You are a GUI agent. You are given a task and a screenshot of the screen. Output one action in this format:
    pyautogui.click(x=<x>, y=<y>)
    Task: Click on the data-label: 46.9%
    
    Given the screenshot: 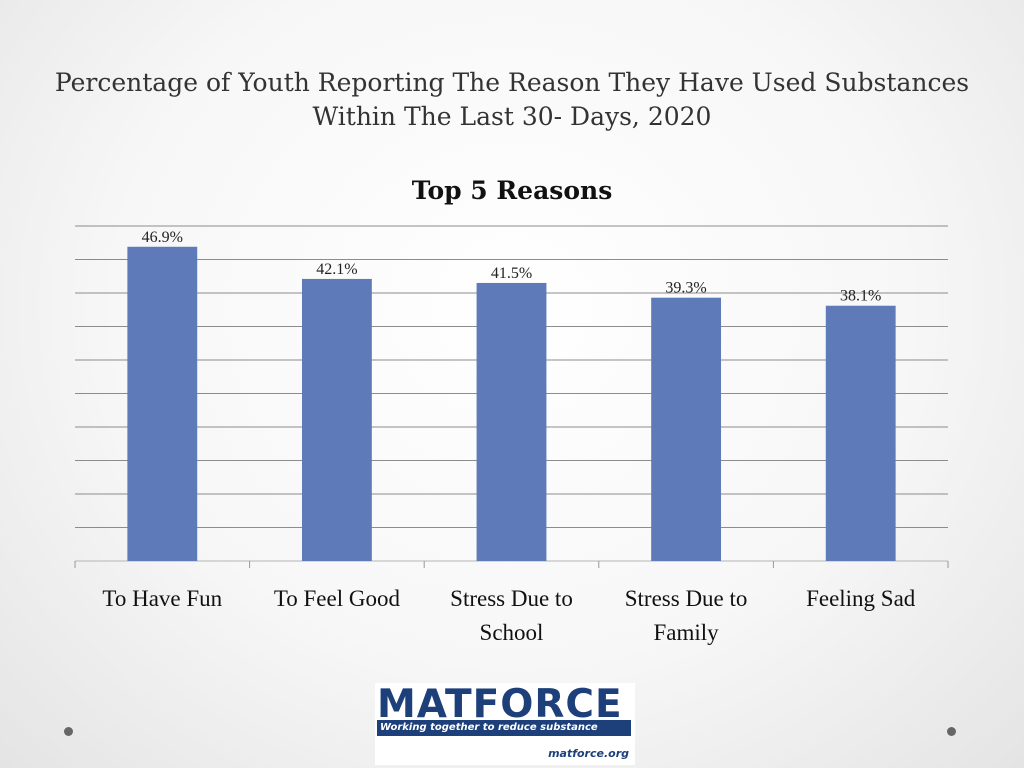 What is the action you would take?
    pyautogui.click(x=162, y=237)
    